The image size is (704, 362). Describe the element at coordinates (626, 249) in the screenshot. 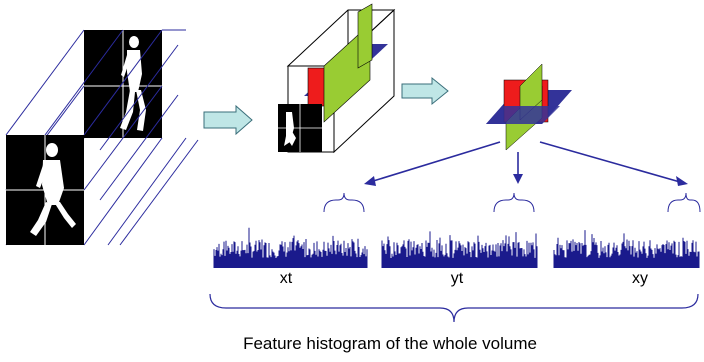

I see `histogram-xy` at that location.